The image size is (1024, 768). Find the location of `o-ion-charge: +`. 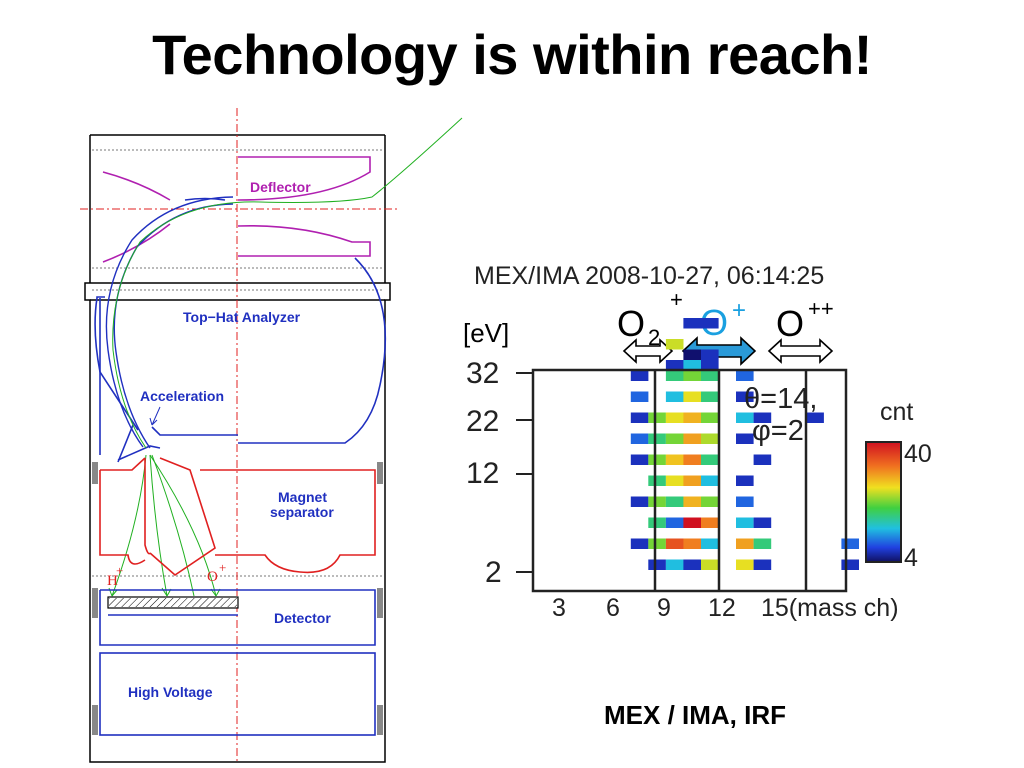

o-ion-charge: + is located at coordinates (222, 567).